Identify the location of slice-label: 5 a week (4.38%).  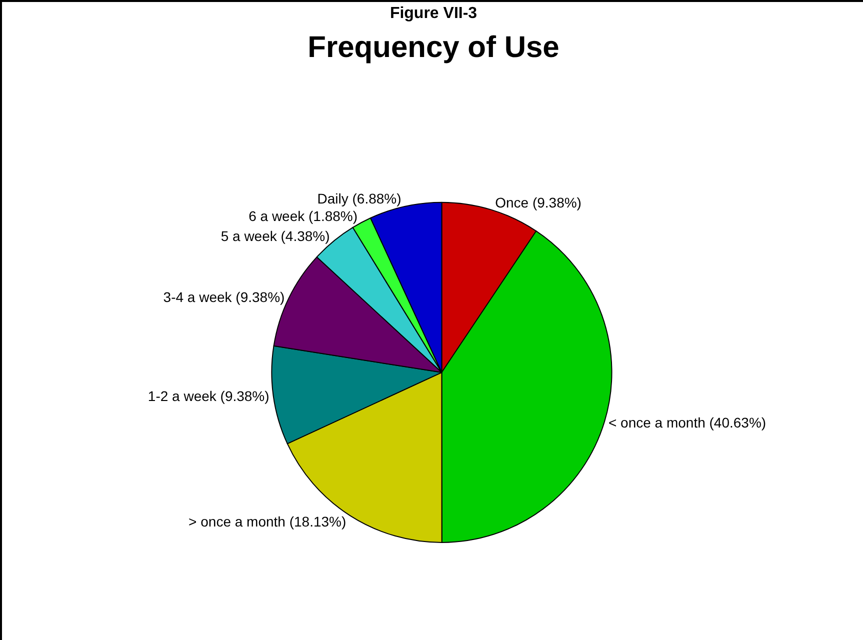
(275, 236).